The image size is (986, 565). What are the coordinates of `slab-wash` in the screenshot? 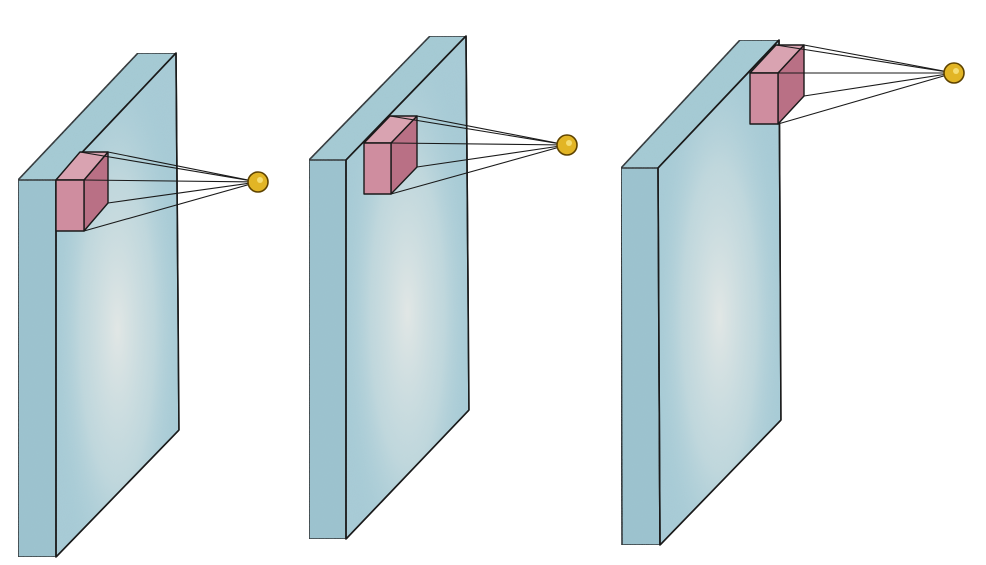 It's located at (719, 292).